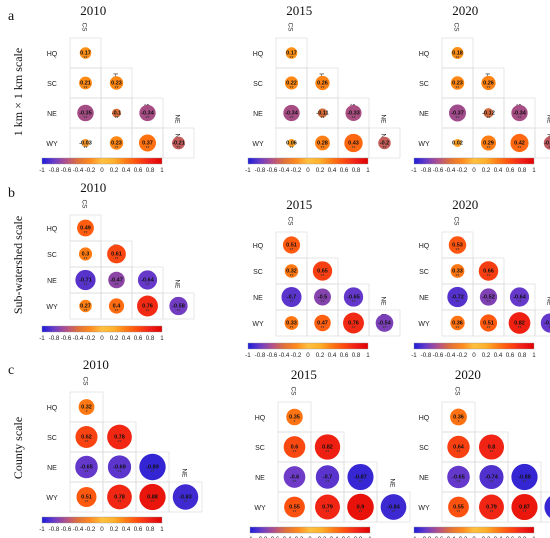 The image size is (550, 538). What do you see at coordinates (152, 498) in the screenshot?
I see `correlation-value: 0.88` at bounding box center [152, 498].